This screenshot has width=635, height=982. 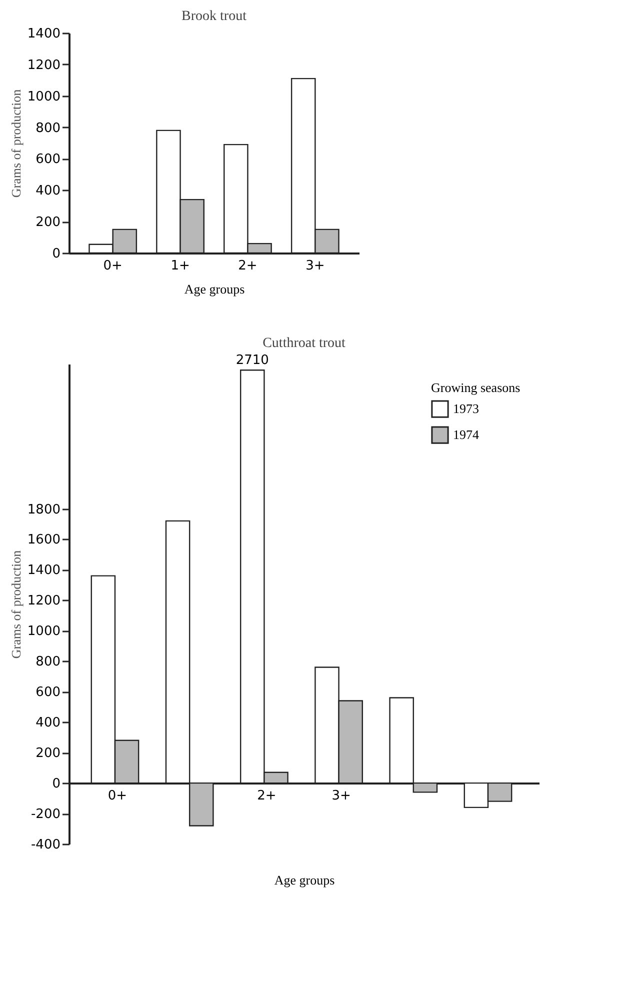 I want to click on chart-title: Cutthroat trout, so click(x=304, y=344).